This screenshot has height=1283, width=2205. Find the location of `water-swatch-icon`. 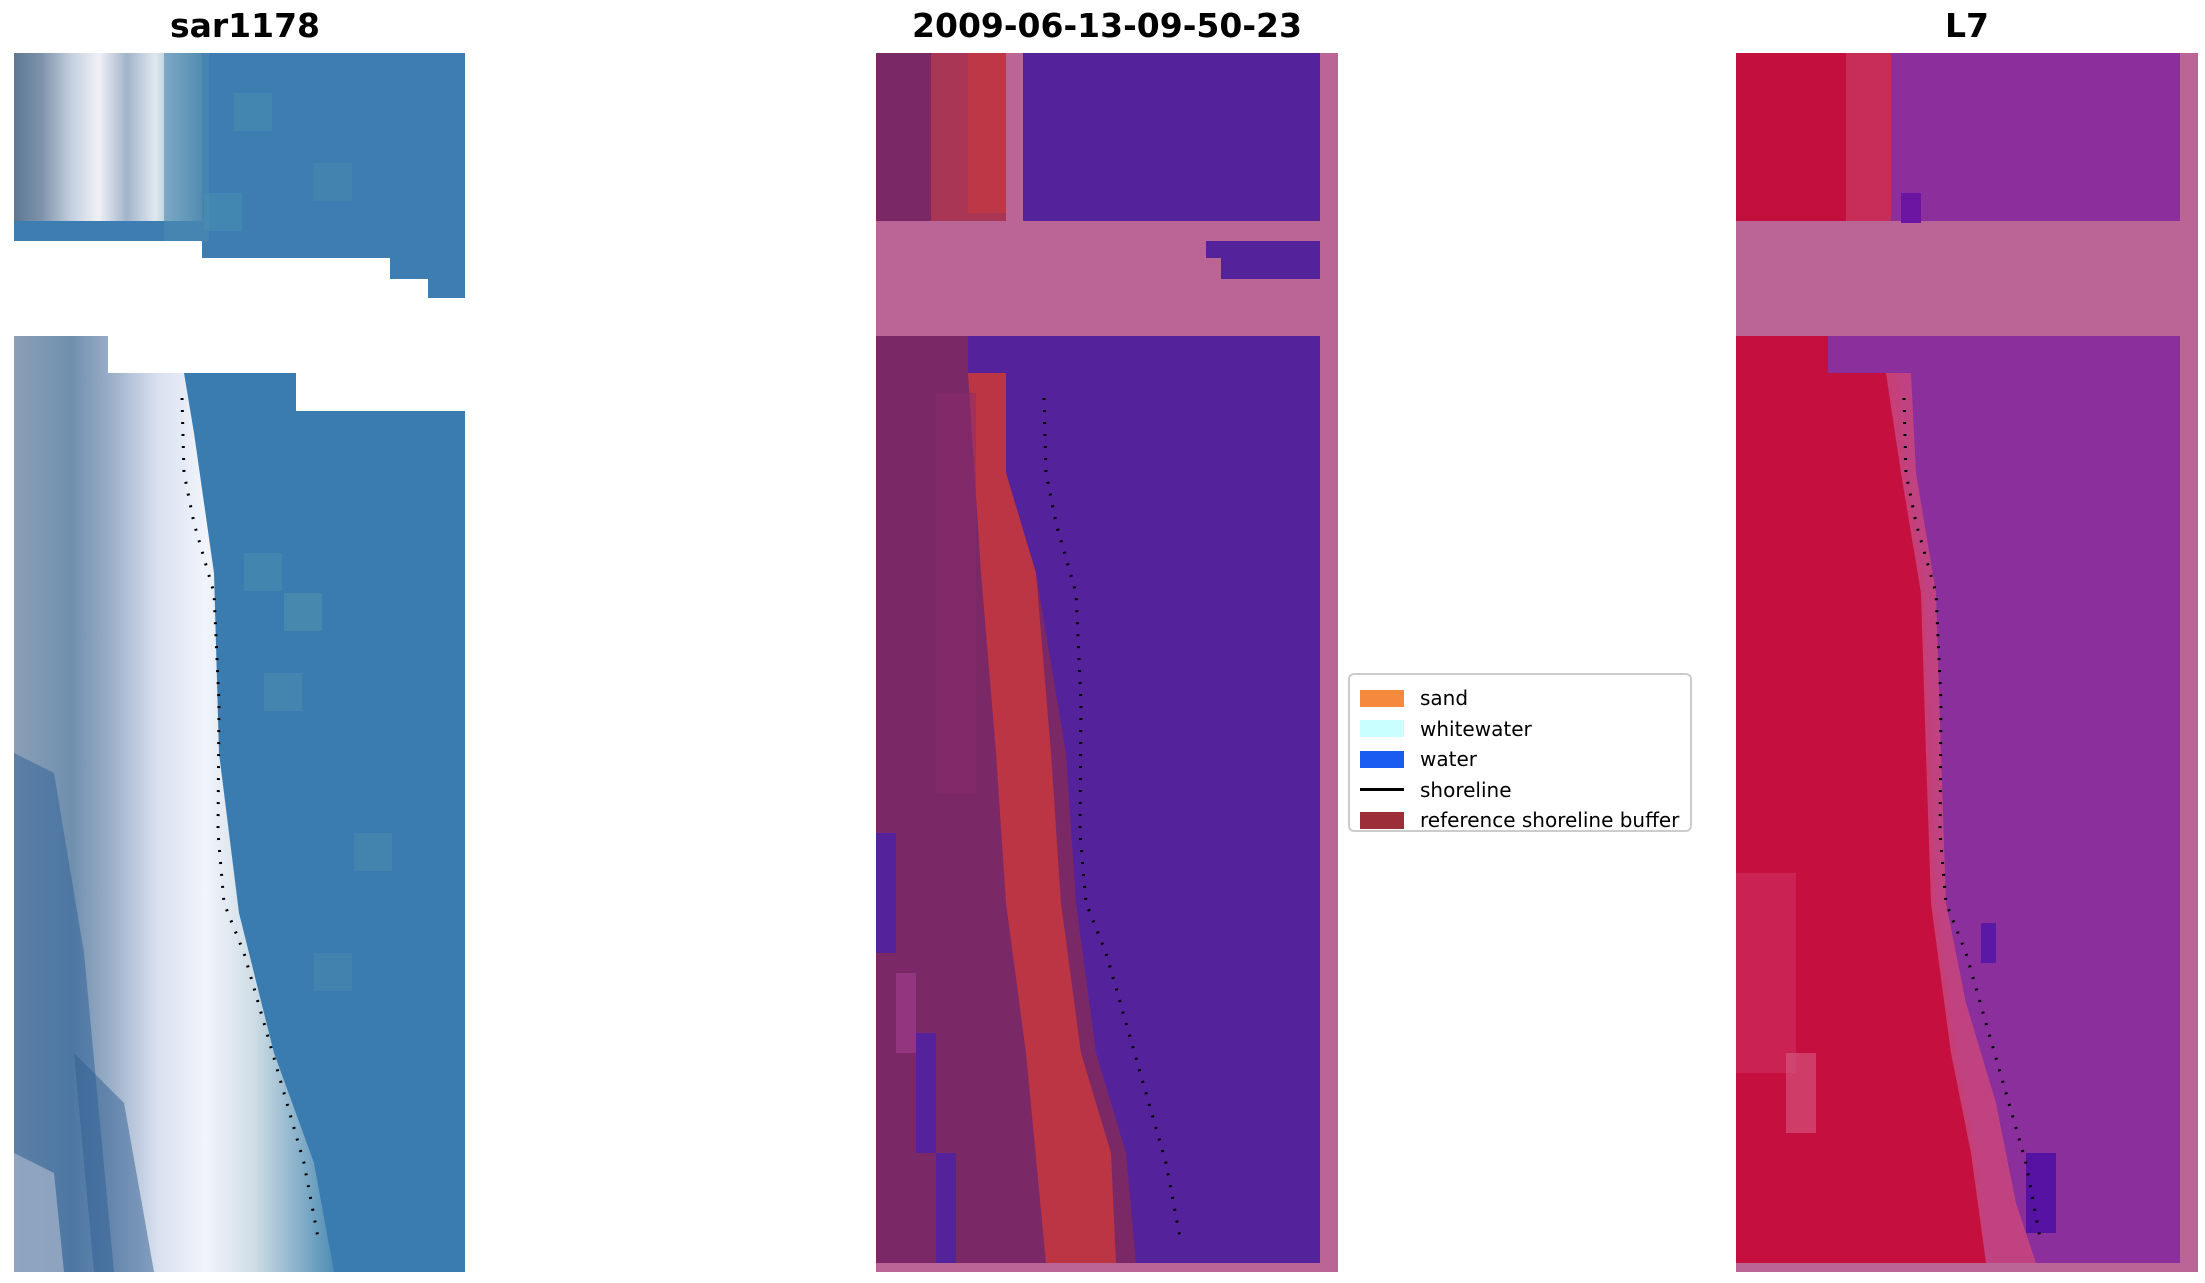

water-swatch-icon is located at coordinates (1382, 759).